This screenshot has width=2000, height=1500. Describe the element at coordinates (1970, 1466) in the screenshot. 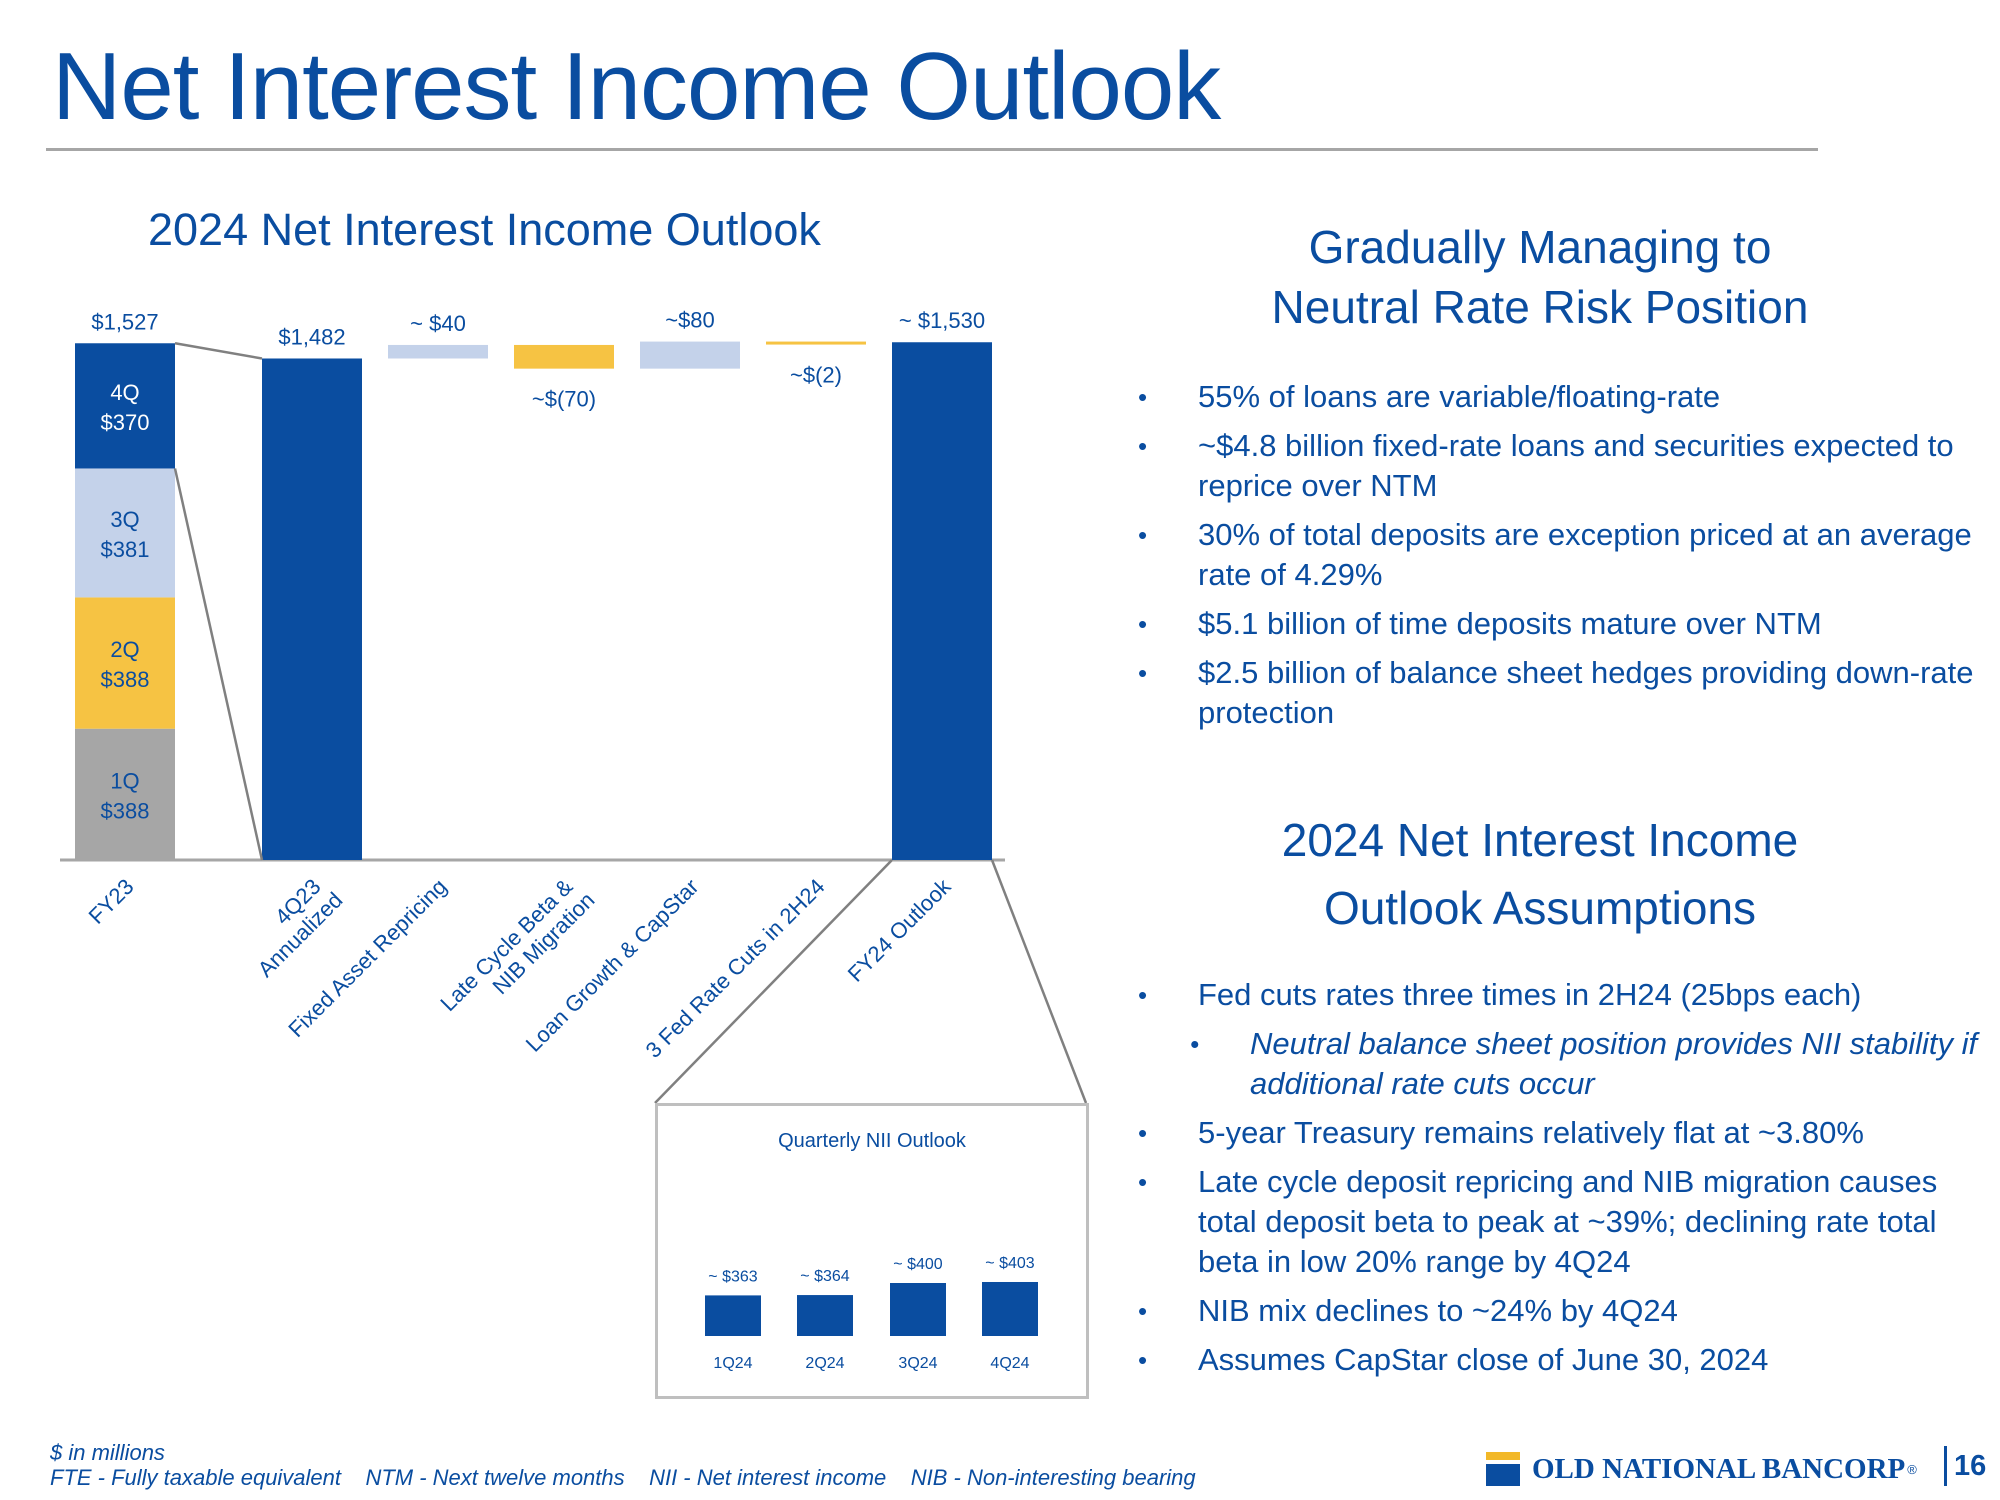

I see `page-number: 16` at that location.